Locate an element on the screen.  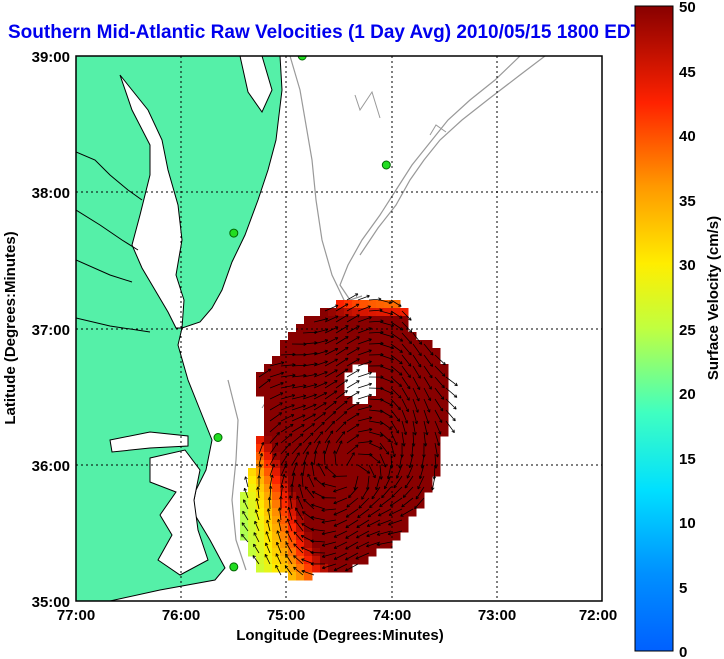
colorbar-label: Surface Velocity (cm/s) is located at coordinates (713, 298).